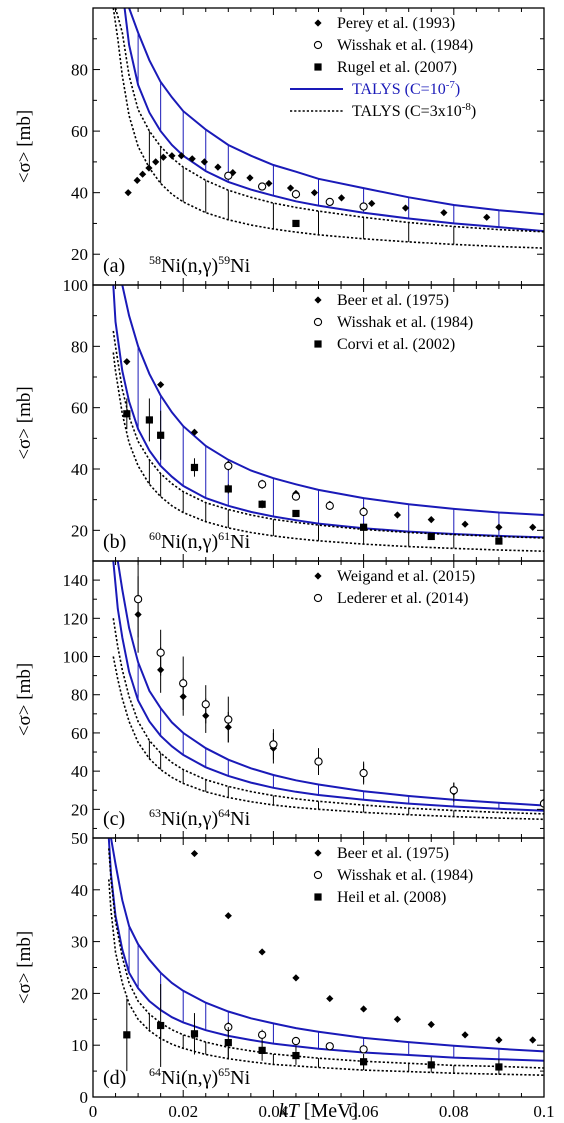 The image size is (564, 1123). I want to click on band-lower-line, so click(328, 452).